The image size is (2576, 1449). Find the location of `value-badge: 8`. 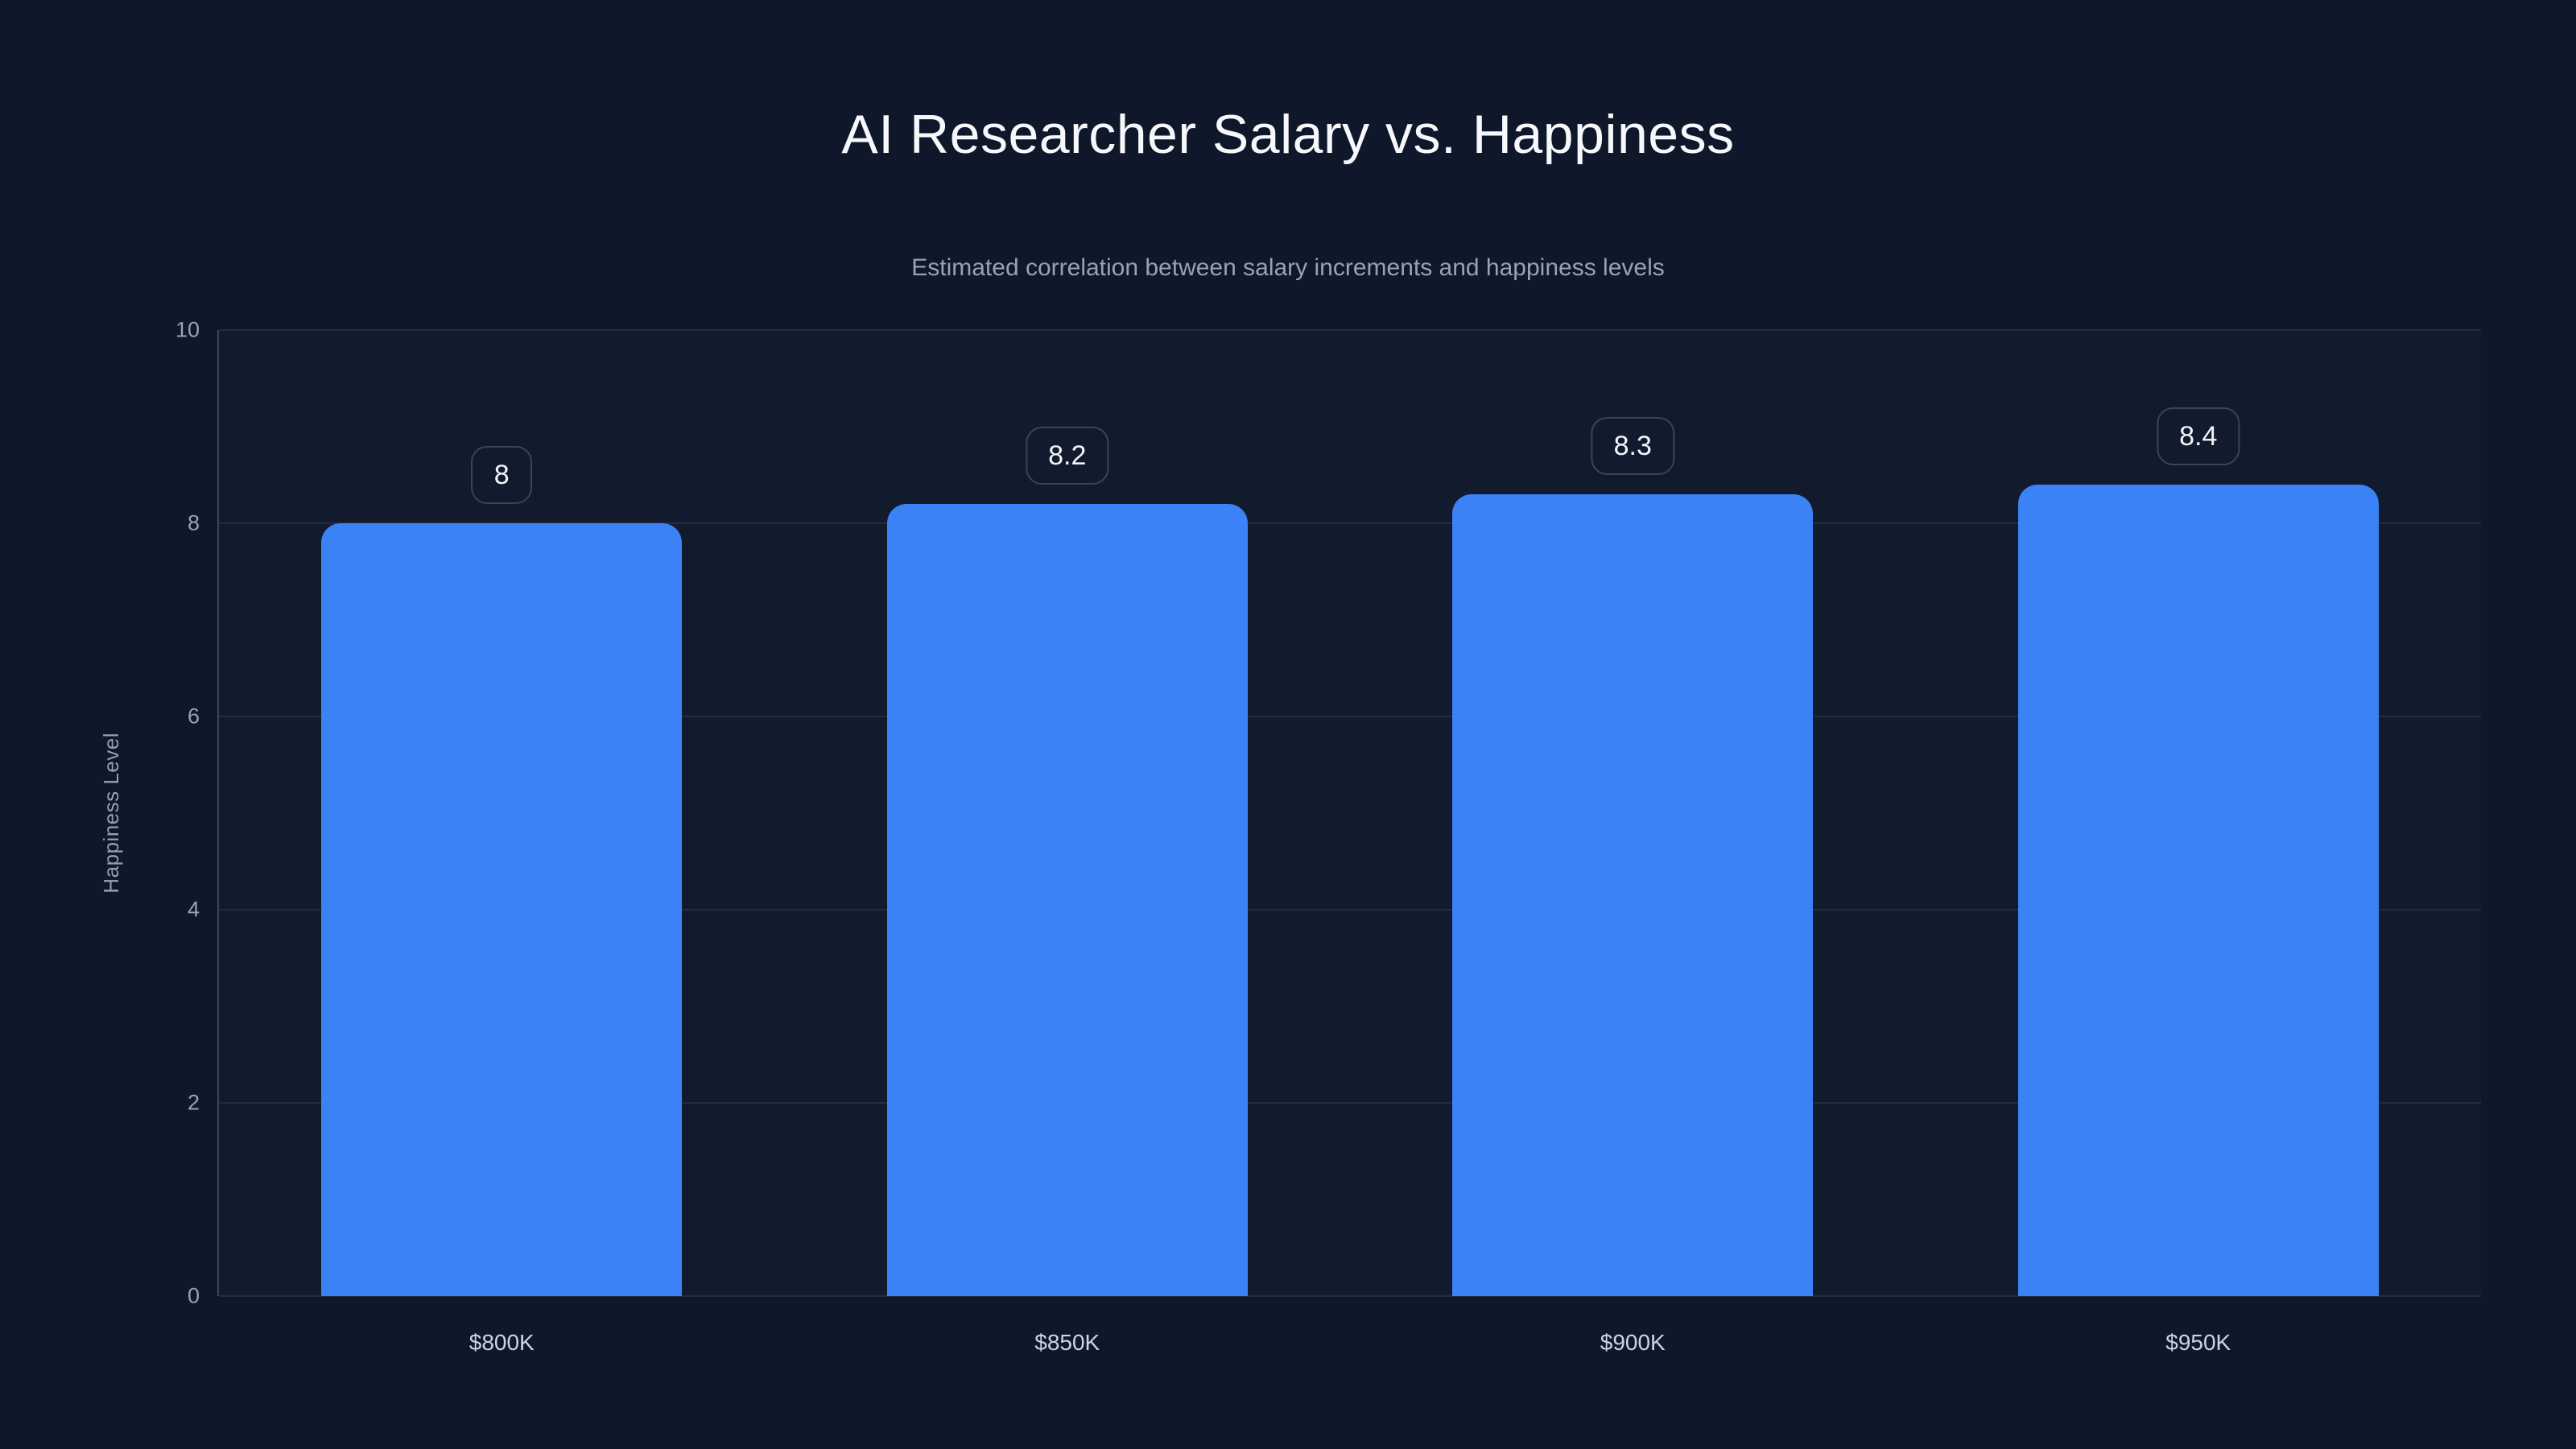

value-badge: 8 is located at coordinates (502, 475).